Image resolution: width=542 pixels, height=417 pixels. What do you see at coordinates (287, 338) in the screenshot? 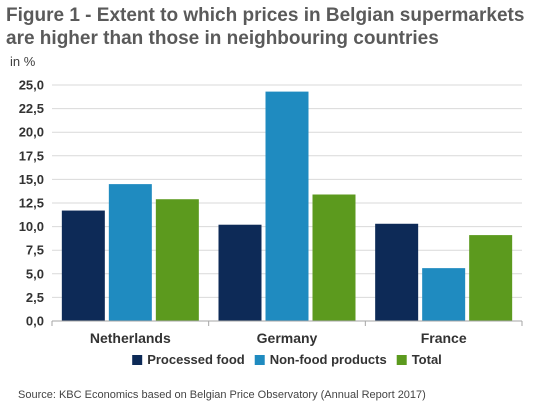
I see `x-category-label: Germany` at bounding box center [287, 338].